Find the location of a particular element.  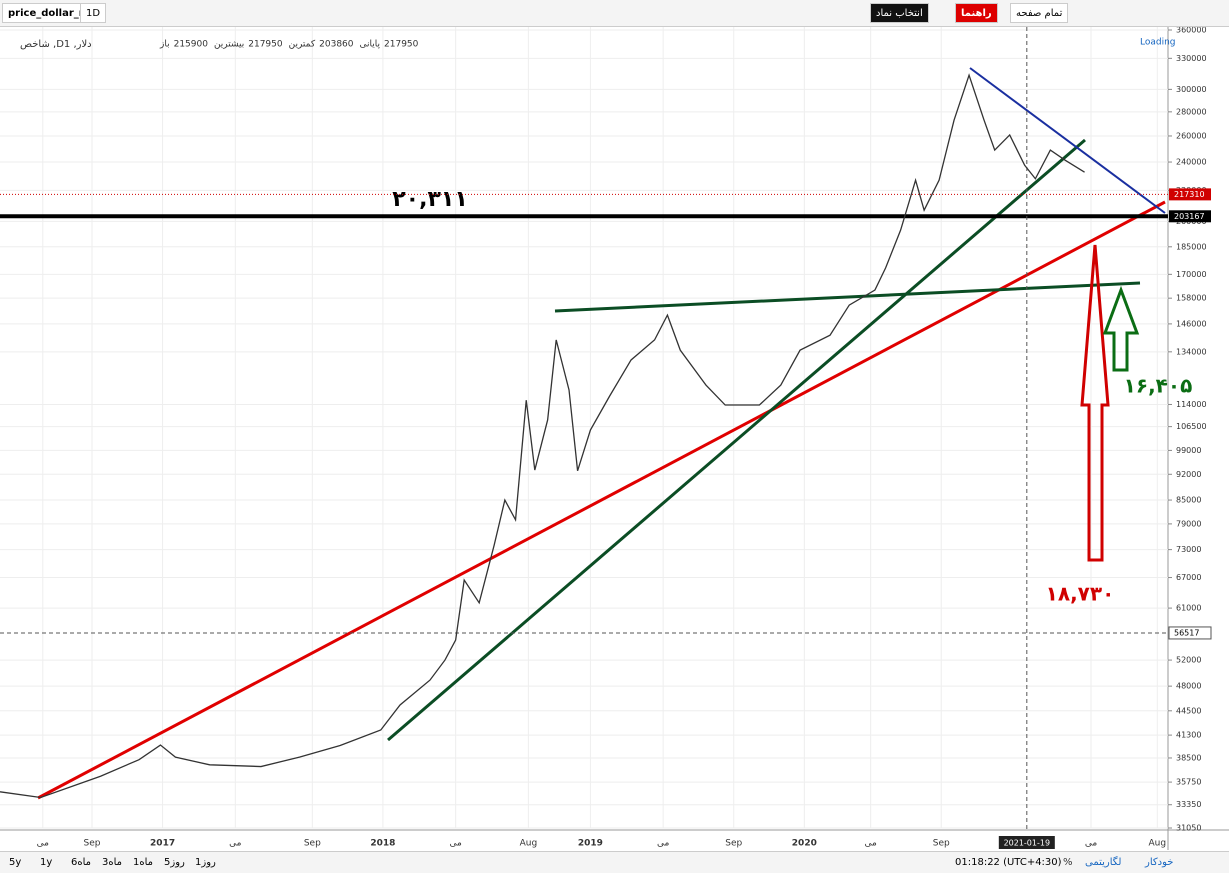

ohlc-label: پایانی is located at coordinates (370, 45).